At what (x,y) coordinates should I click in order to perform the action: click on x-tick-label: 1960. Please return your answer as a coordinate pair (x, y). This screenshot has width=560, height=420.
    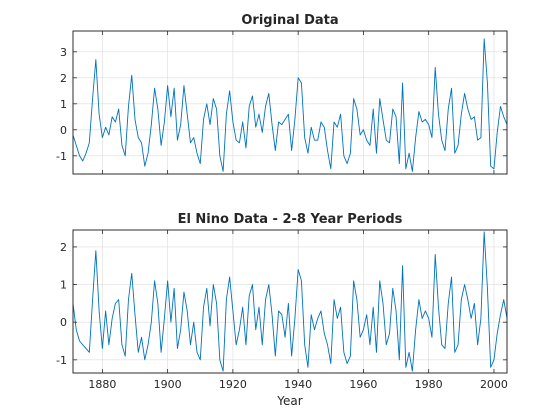
    Looking at the image, I should click on (363, 384).